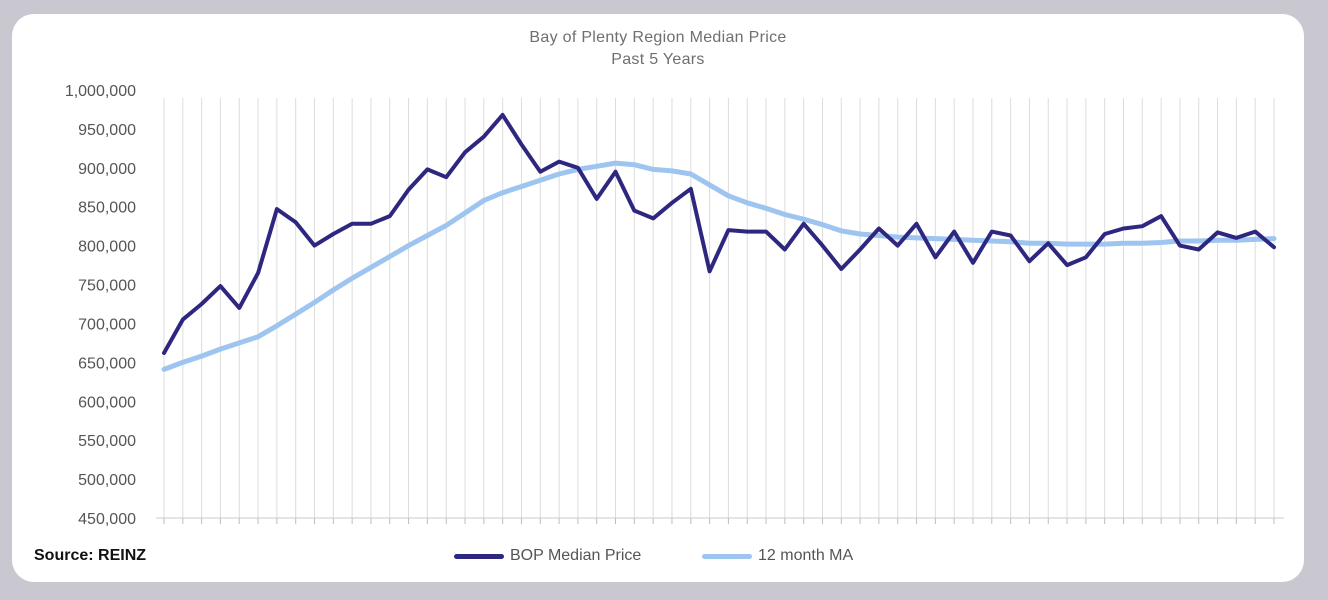 The width and height of the screenshot is (1328, 600). What do you see at coordinates (576, 555) in the screenshot?
I see `legend-label-median: BOP Median Price` at bounding box center [576, 555].